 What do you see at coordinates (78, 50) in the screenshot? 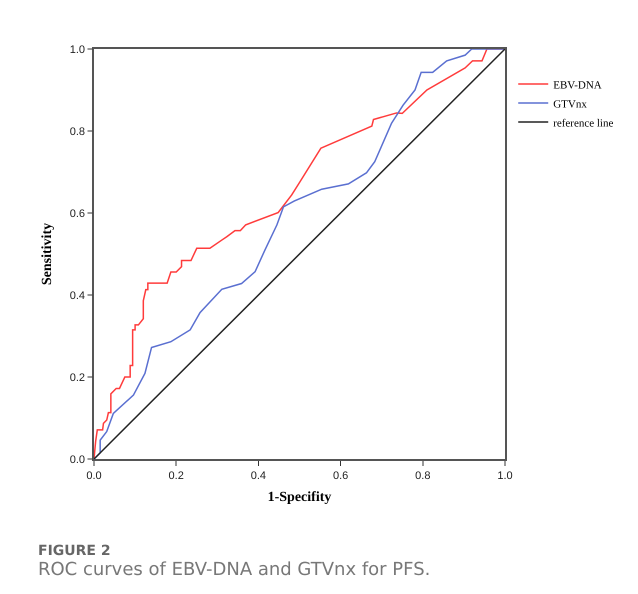
I see `y-tick-label: 1.0` at bounding box center [78, 50].